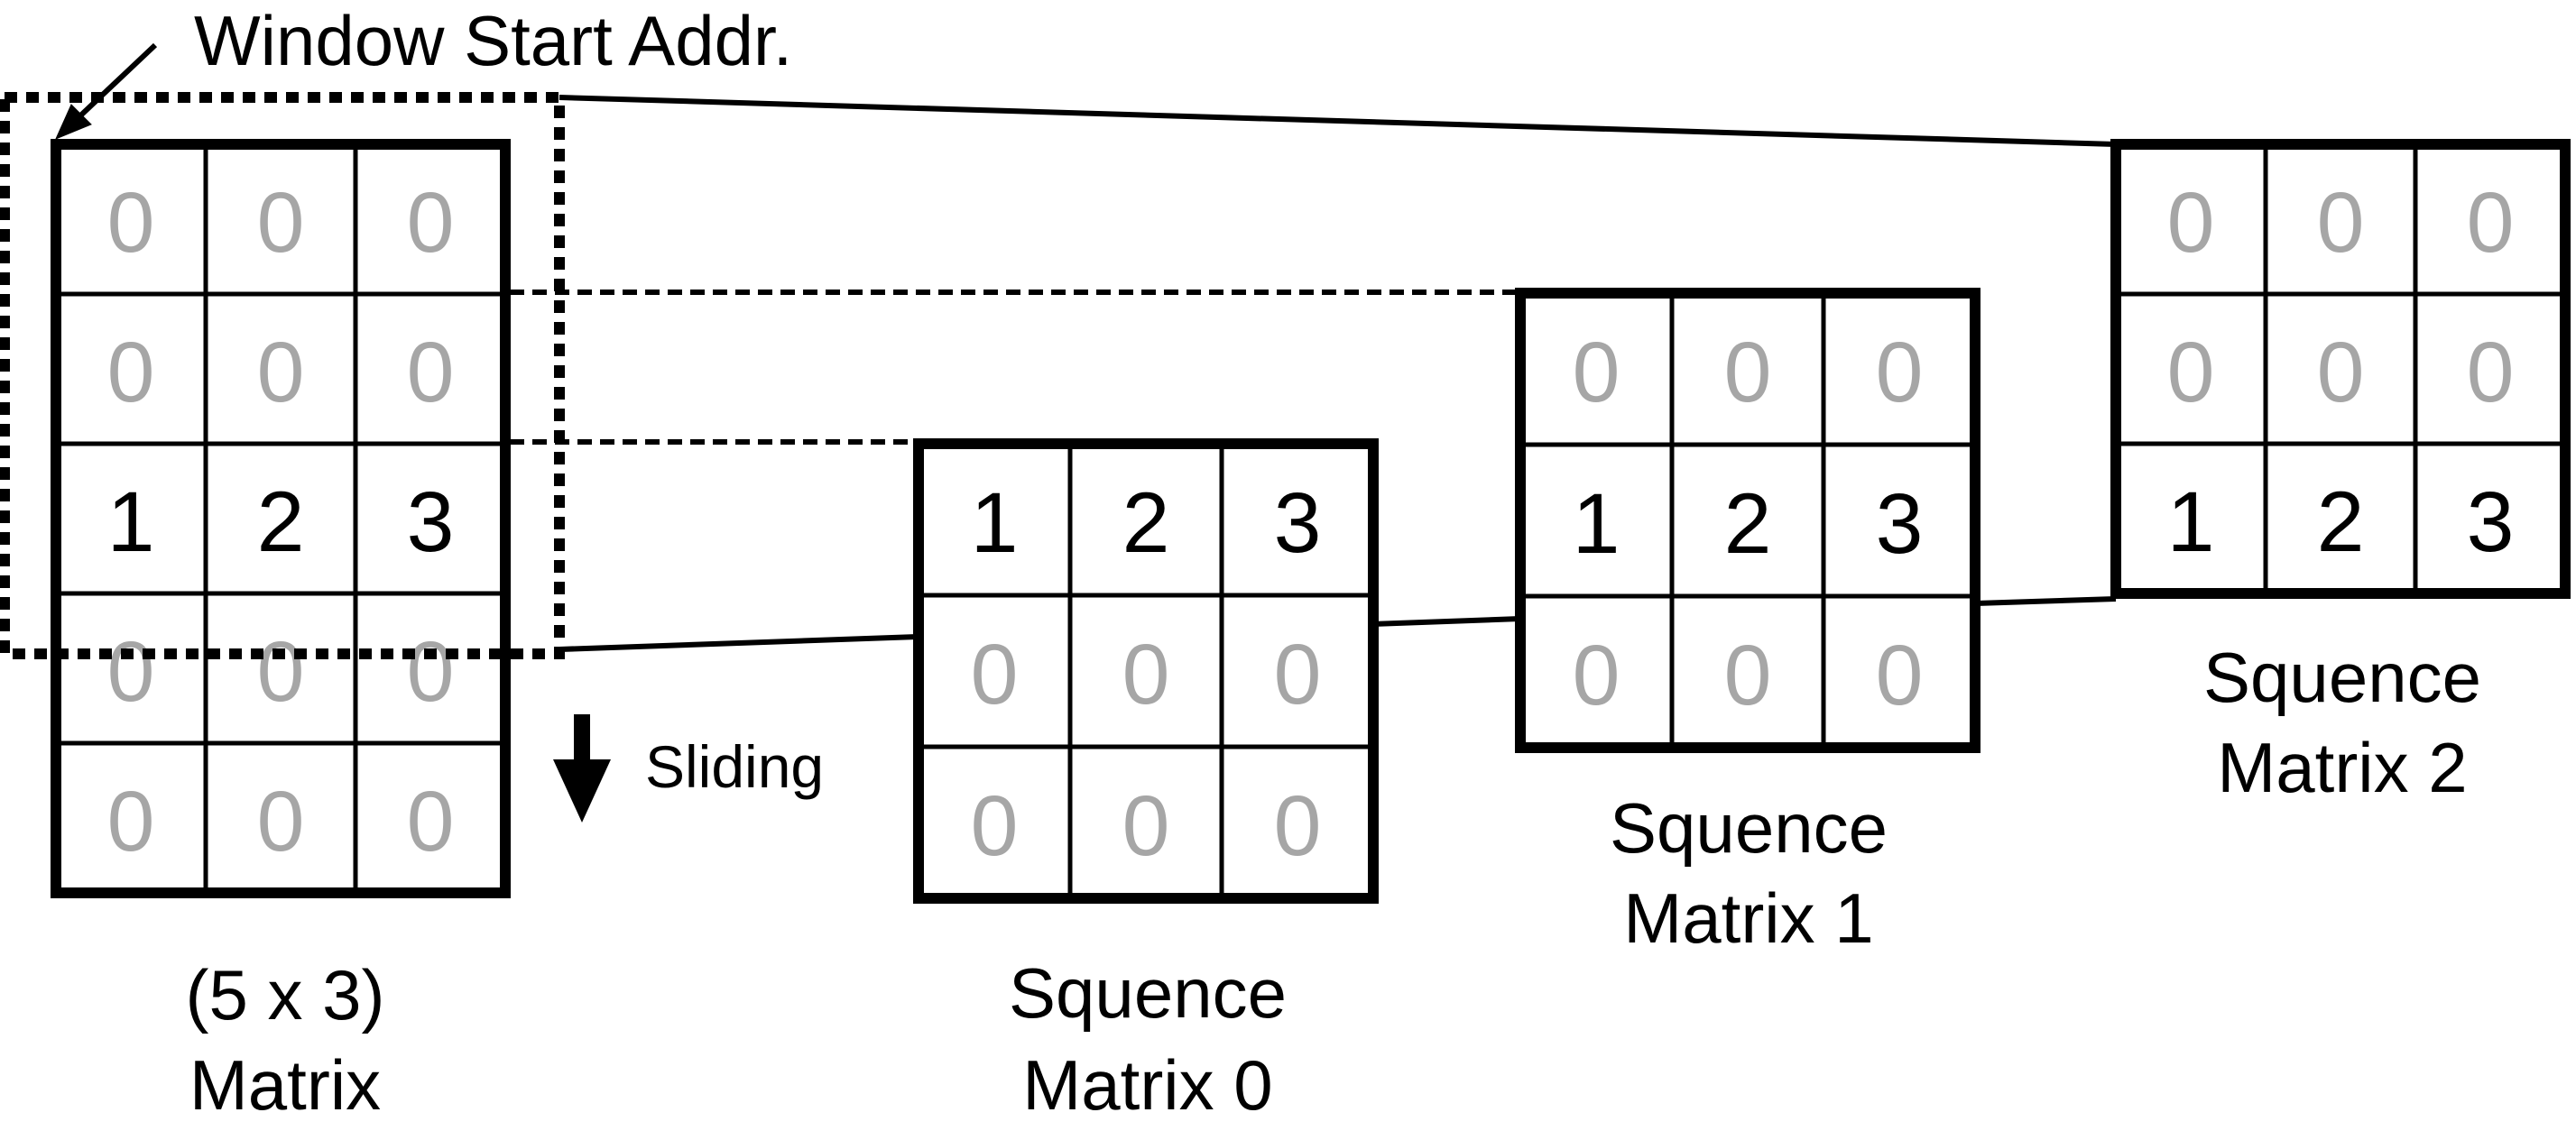  Describe the element at coordinates (1596, 524) in the screenshot. I see `sequence-matrix-1-cell: 1` at that location.